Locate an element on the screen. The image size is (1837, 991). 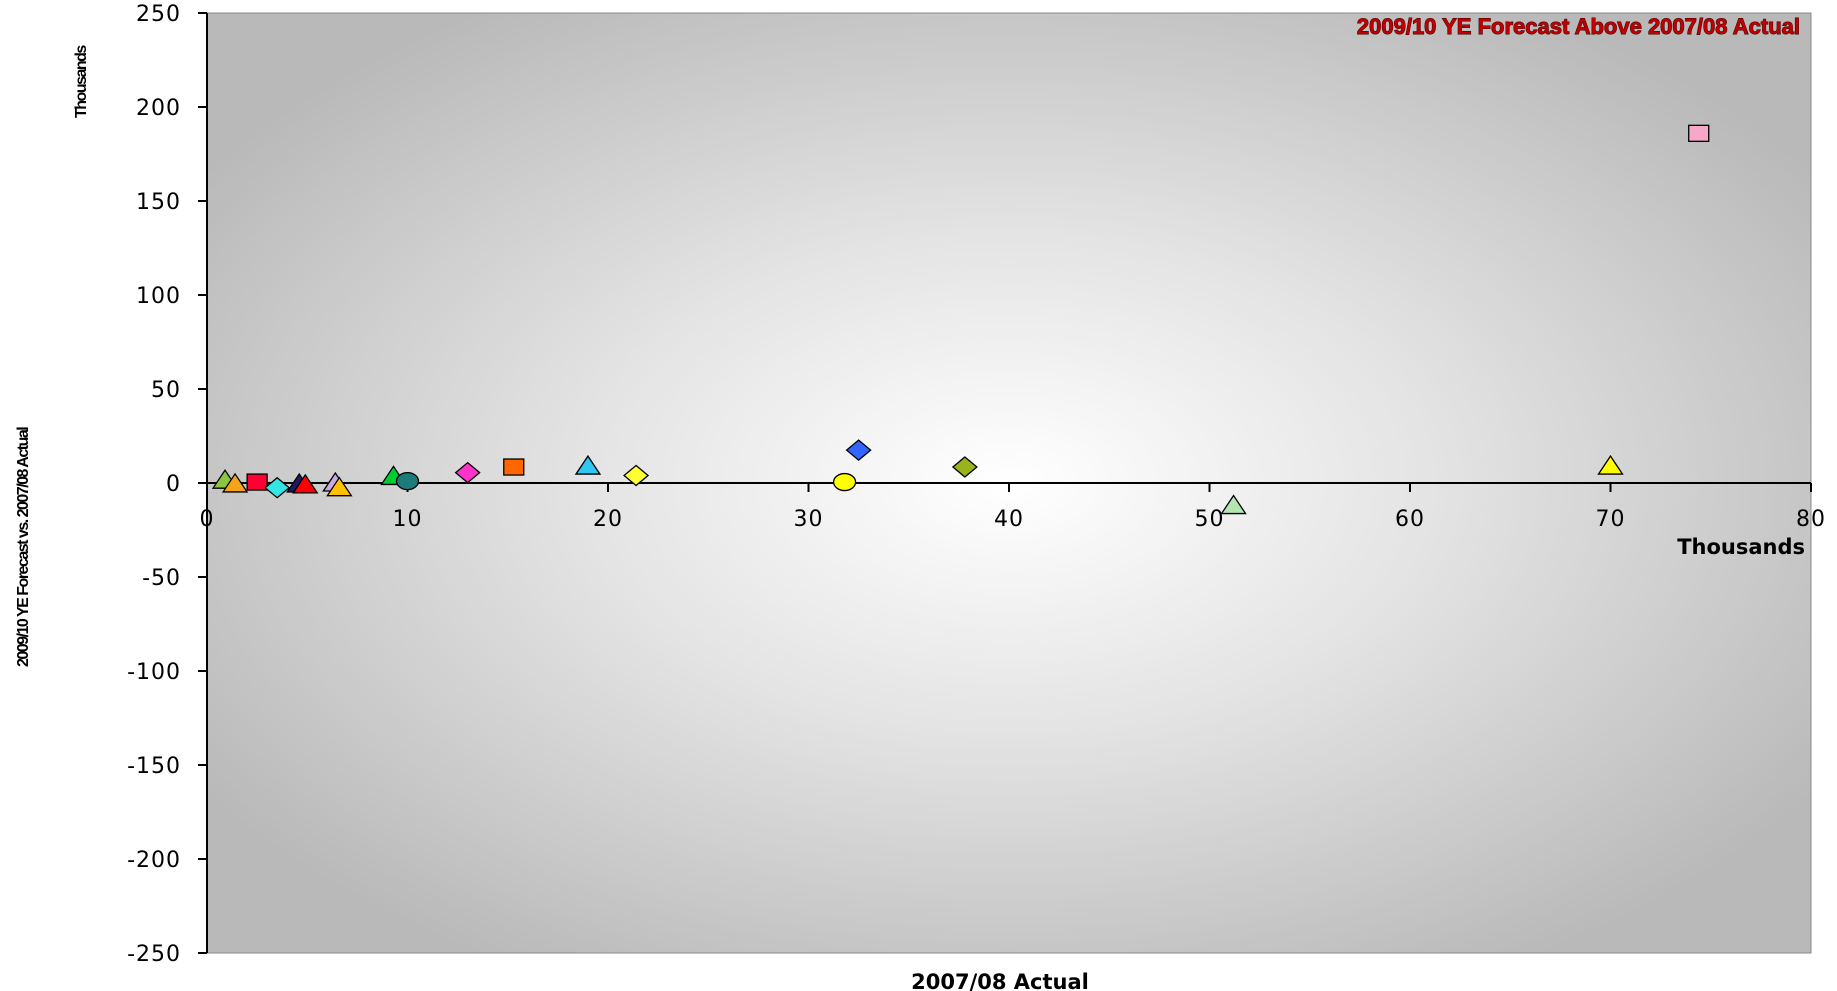
x-tick-label: 40 is located at coordinates (1009, 519).